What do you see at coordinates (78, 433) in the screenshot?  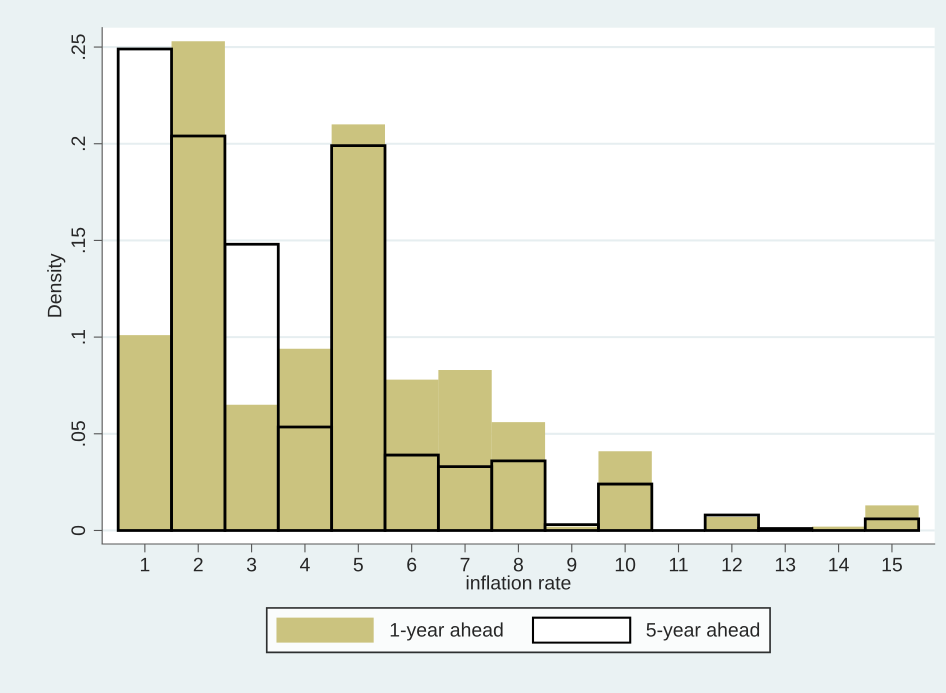 I see `y-tick-label: .05` at bounding box center [78, 433].